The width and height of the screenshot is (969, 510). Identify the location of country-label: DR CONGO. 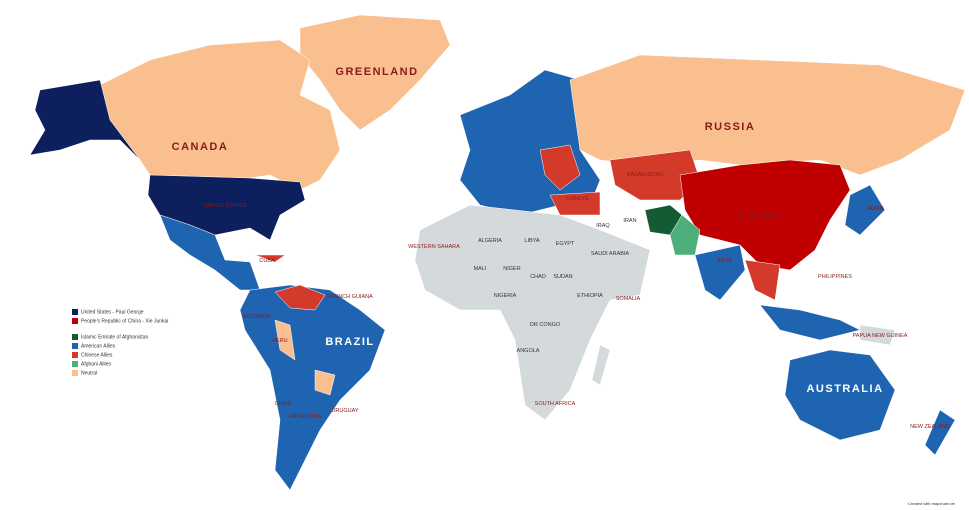
(545, 325).